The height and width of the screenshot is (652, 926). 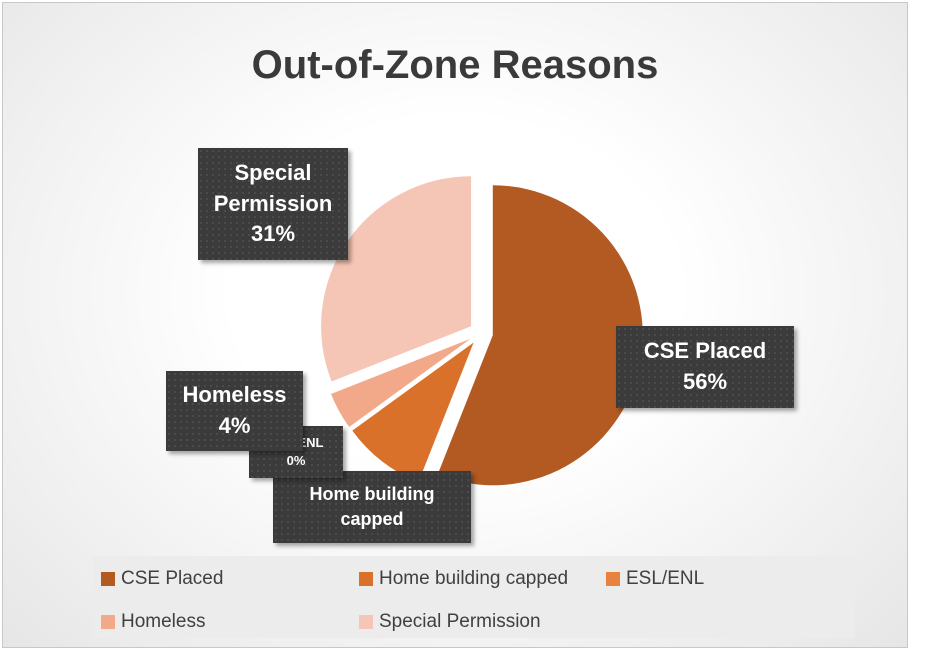 I want to click on legend-item: ESL/ENL, so click(x=655, y=579).